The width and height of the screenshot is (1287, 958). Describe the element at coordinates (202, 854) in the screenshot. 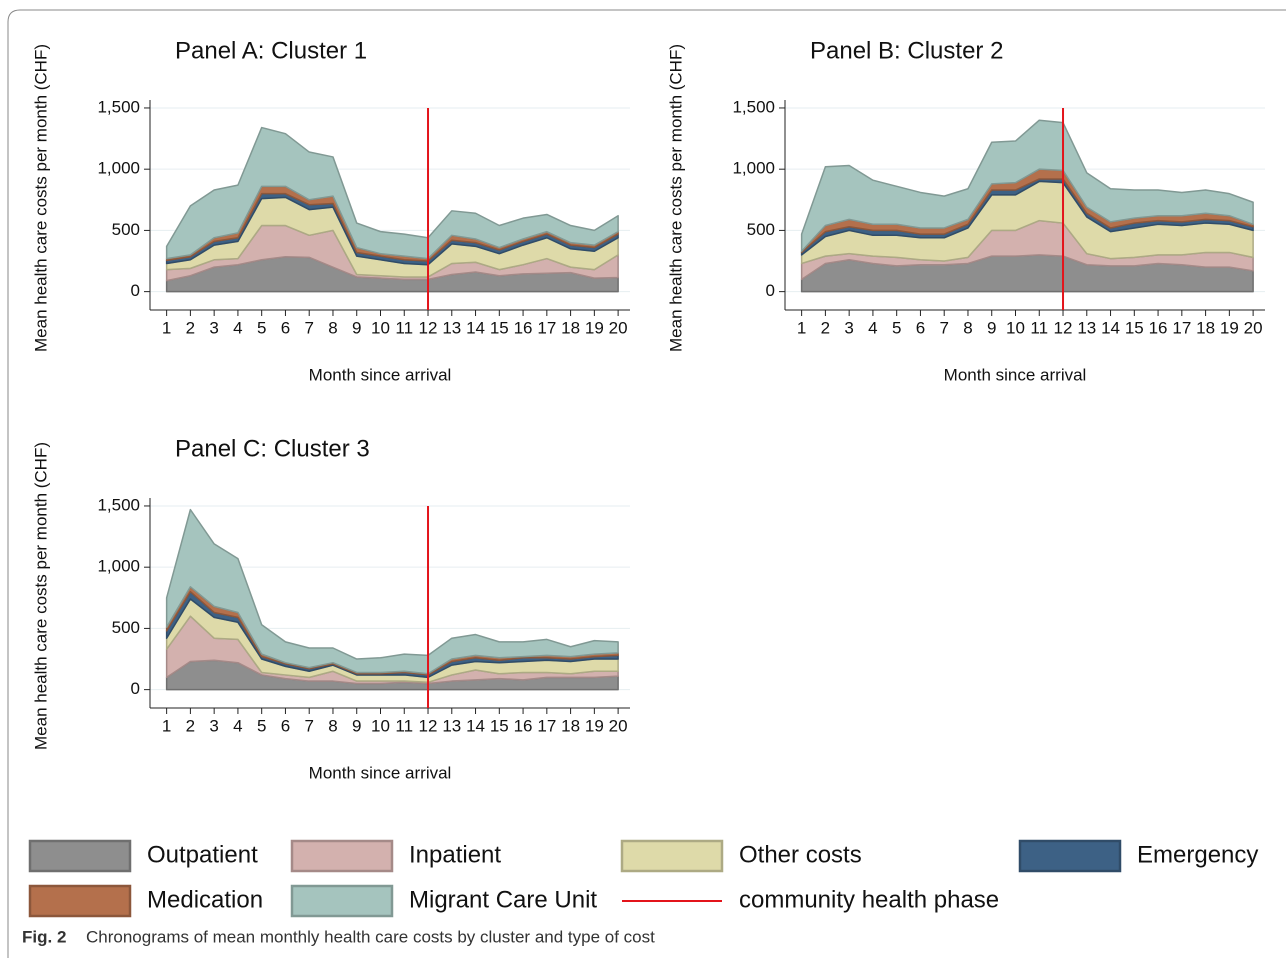

I see `legend-label: Outpatient` at that location.